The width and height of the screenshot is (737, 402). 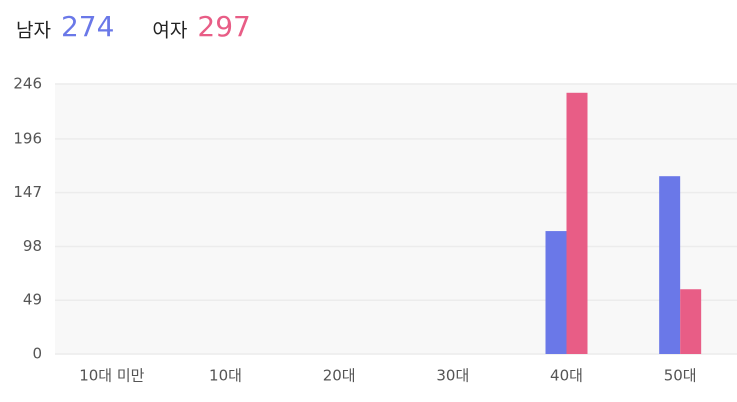 What do you see at coordinates (680, 376) in the screenshot?
I see `x-tick-label: 50대` at bounding box center [680, 376].